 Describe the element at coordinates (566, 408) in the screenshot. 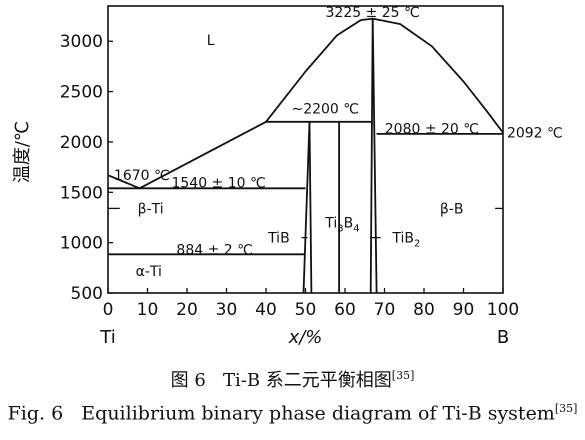

I see `reference-en: [35]` at that location.